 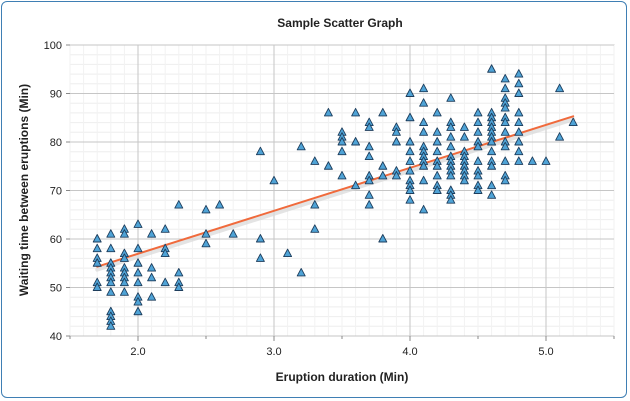 I want to click on y-tick-label: 40, so click(x=56, y=337).